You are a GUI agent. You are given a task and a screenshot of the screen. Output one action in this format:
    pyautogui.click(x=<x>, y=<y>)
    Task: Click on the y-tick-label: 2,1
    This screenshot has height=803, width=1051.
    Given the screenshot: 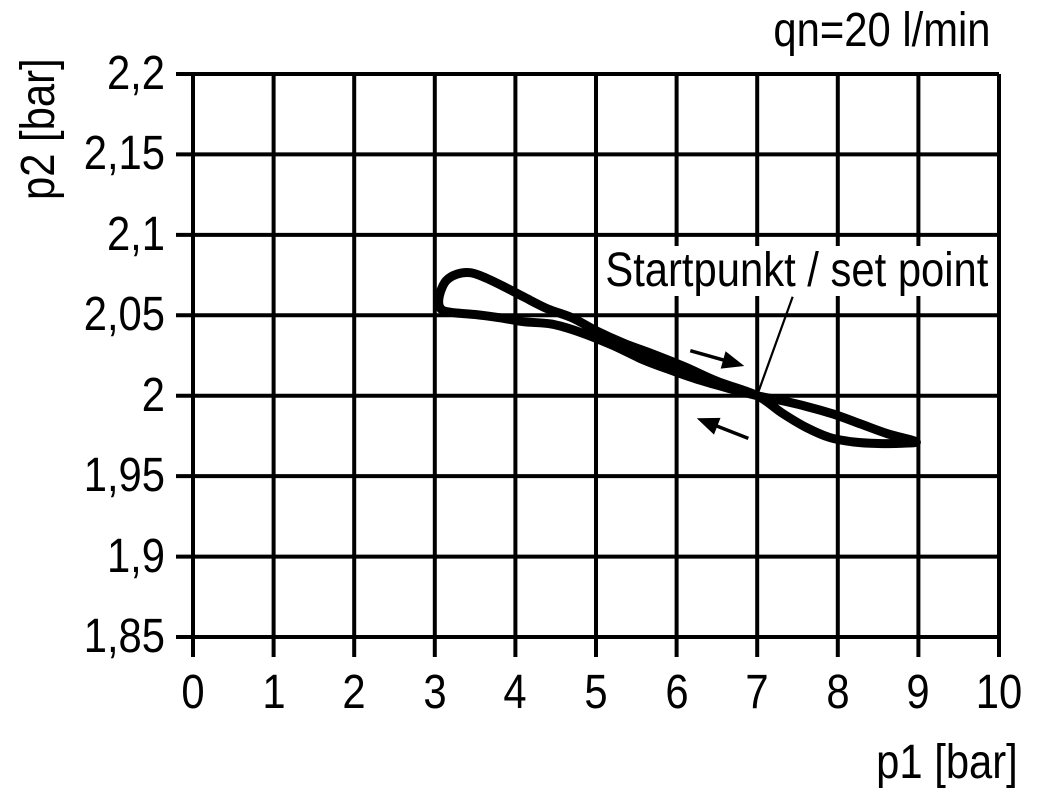 What is the action you would take?
    pyautogui.click(x=135, y=234)
    